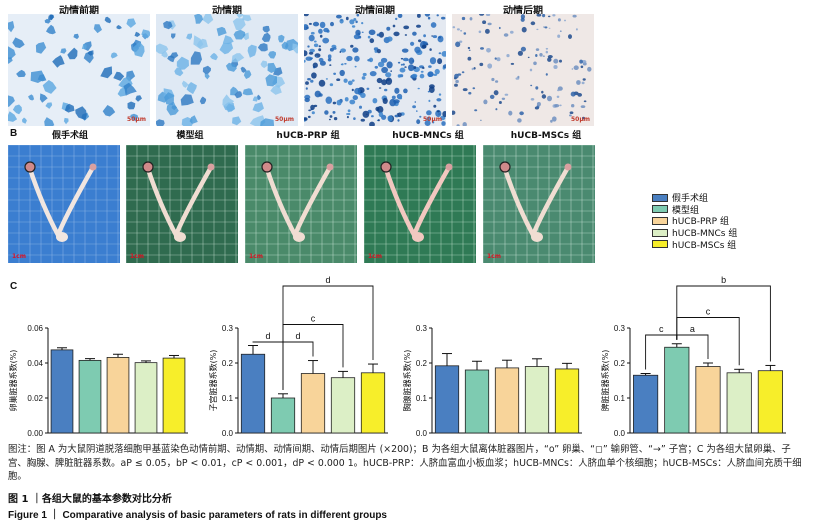 The width and height of the screenshot is (814, 528). What do you see at coordinates (686, 210) in the screenshot?
I see `legend-label: 模型组` at bounding box center [686, 210].